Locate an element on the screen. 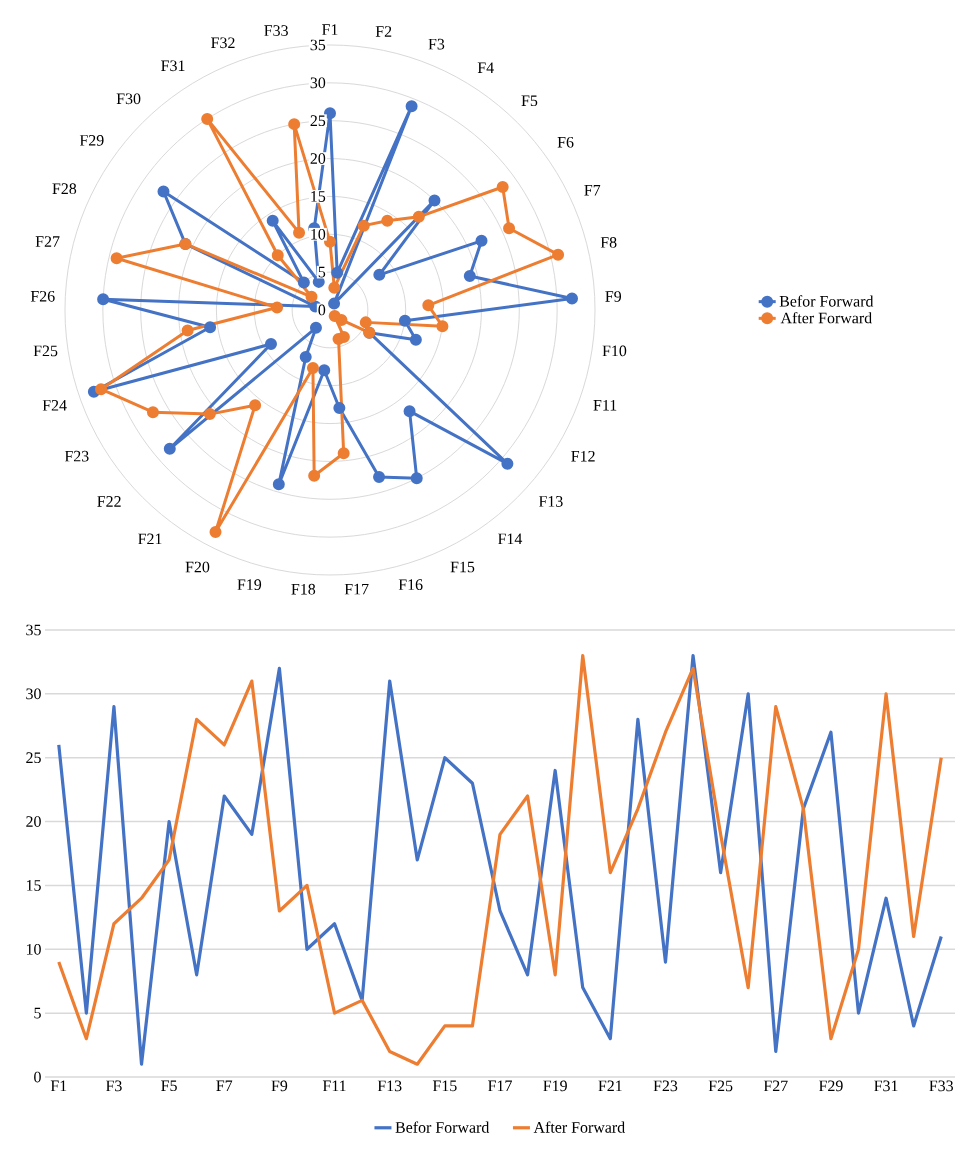  x-tick-label: F19 is located at coordinates (555, 1086).